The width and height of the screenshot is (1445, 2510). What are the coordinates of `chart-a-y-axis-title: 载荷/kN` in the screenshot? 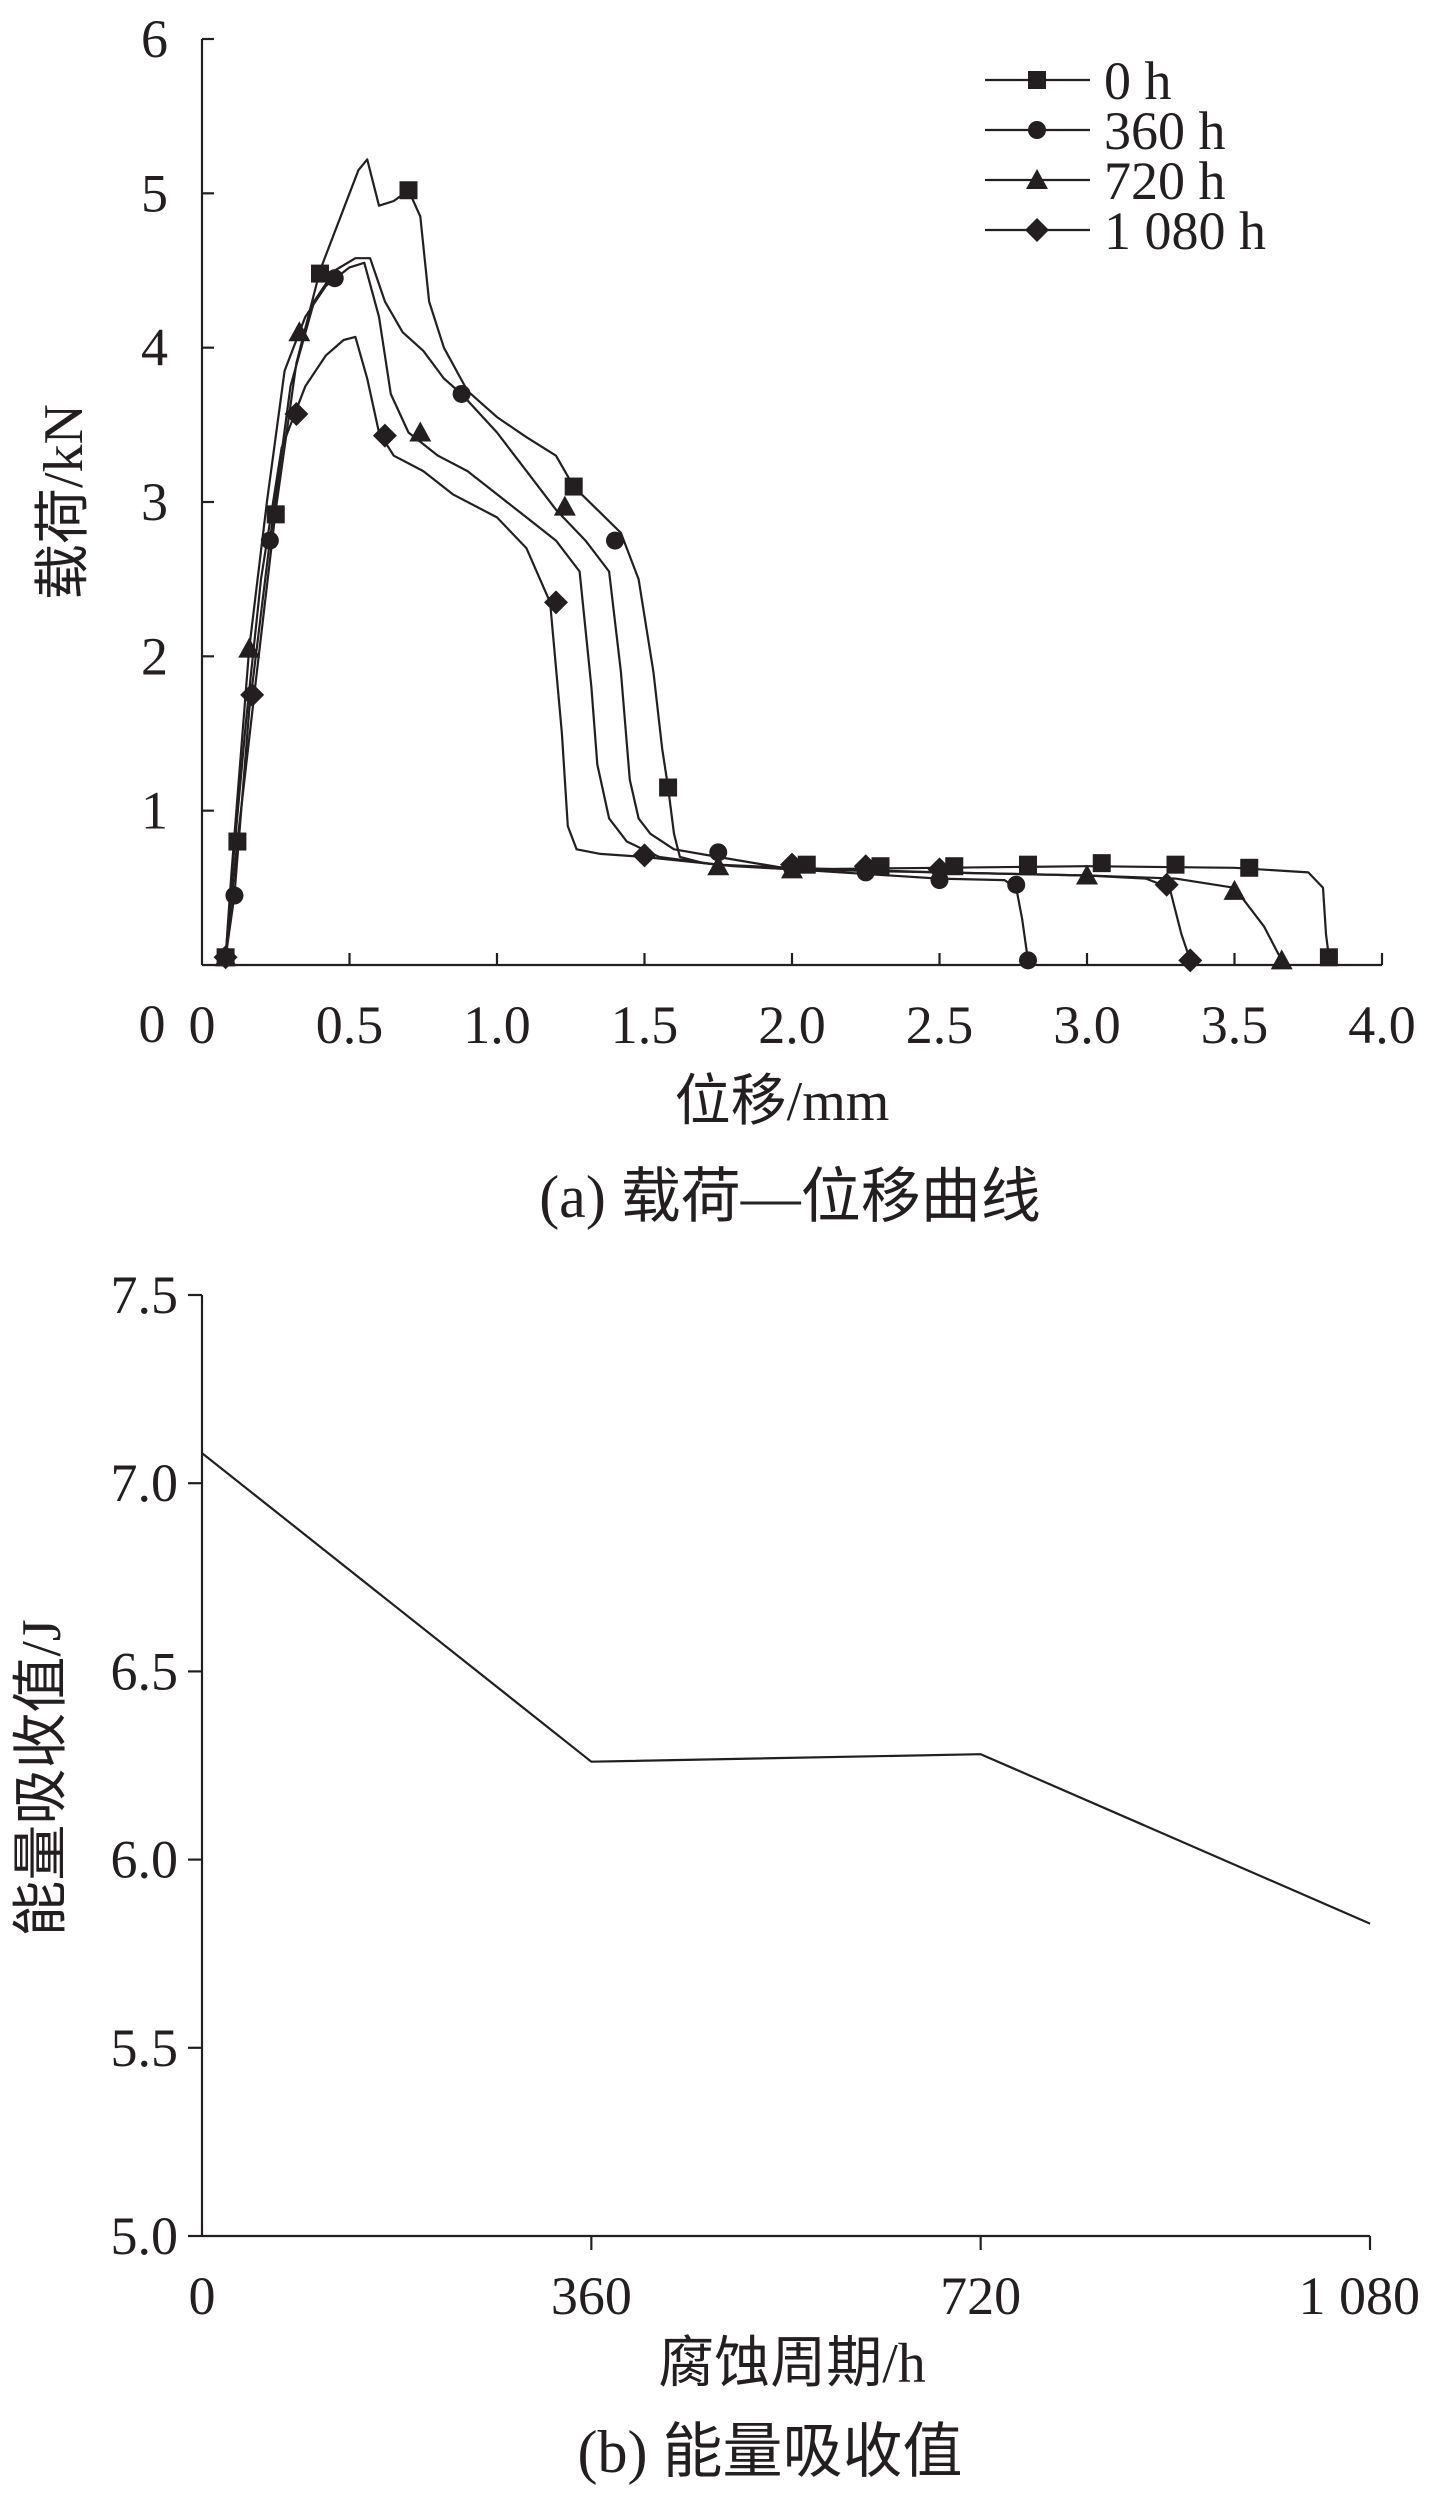 It's located at (64, 502).